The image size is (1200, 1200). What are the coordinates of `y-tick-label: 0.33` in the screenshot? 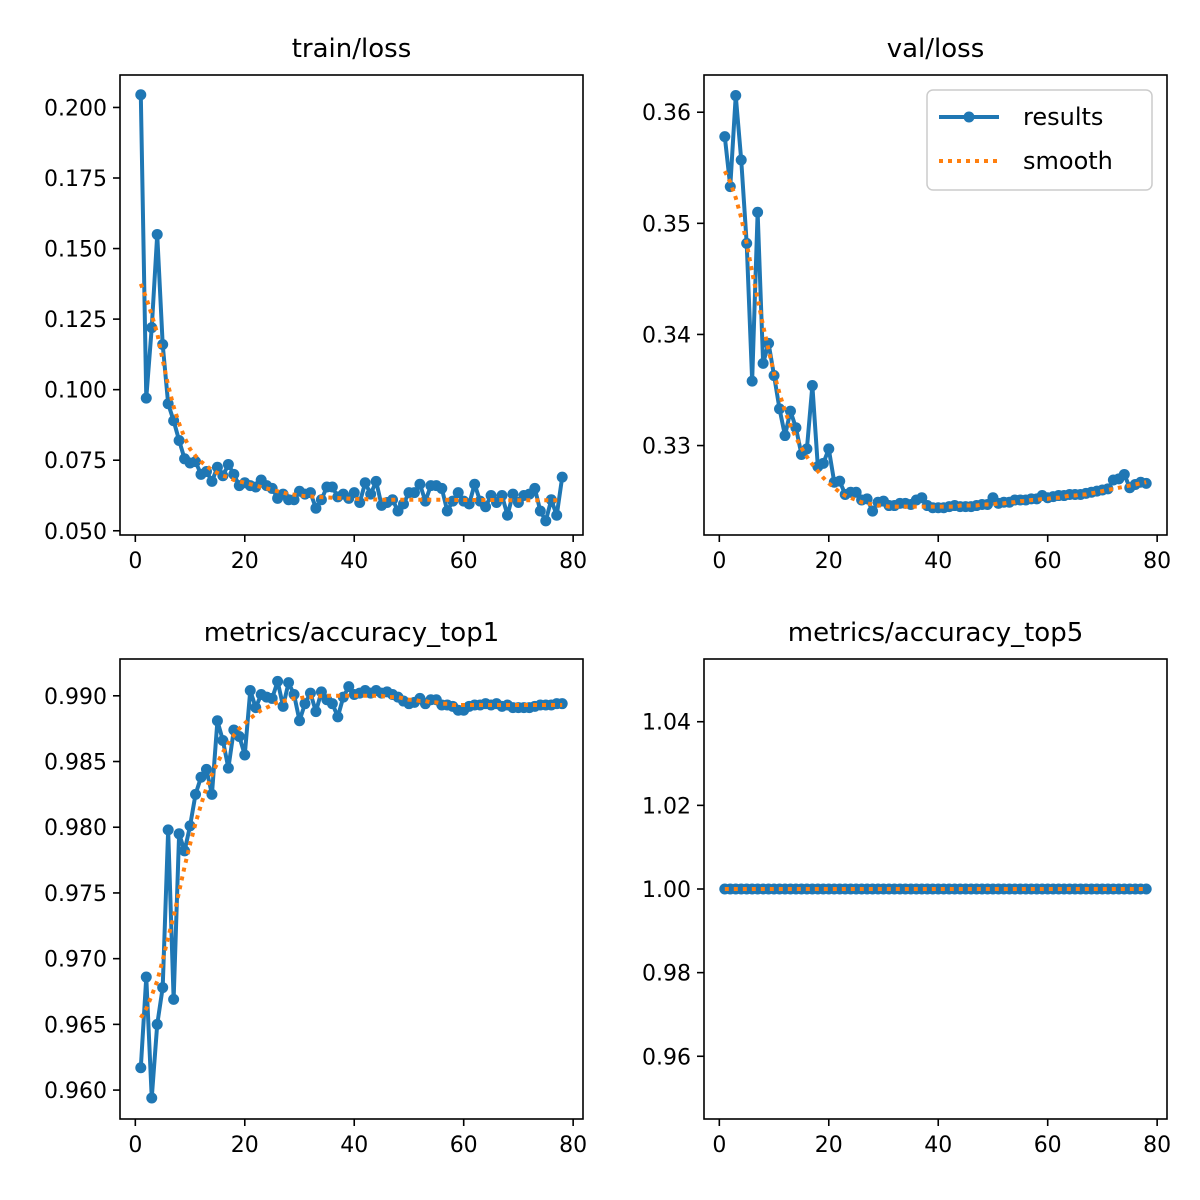 It's located at (666, 447).